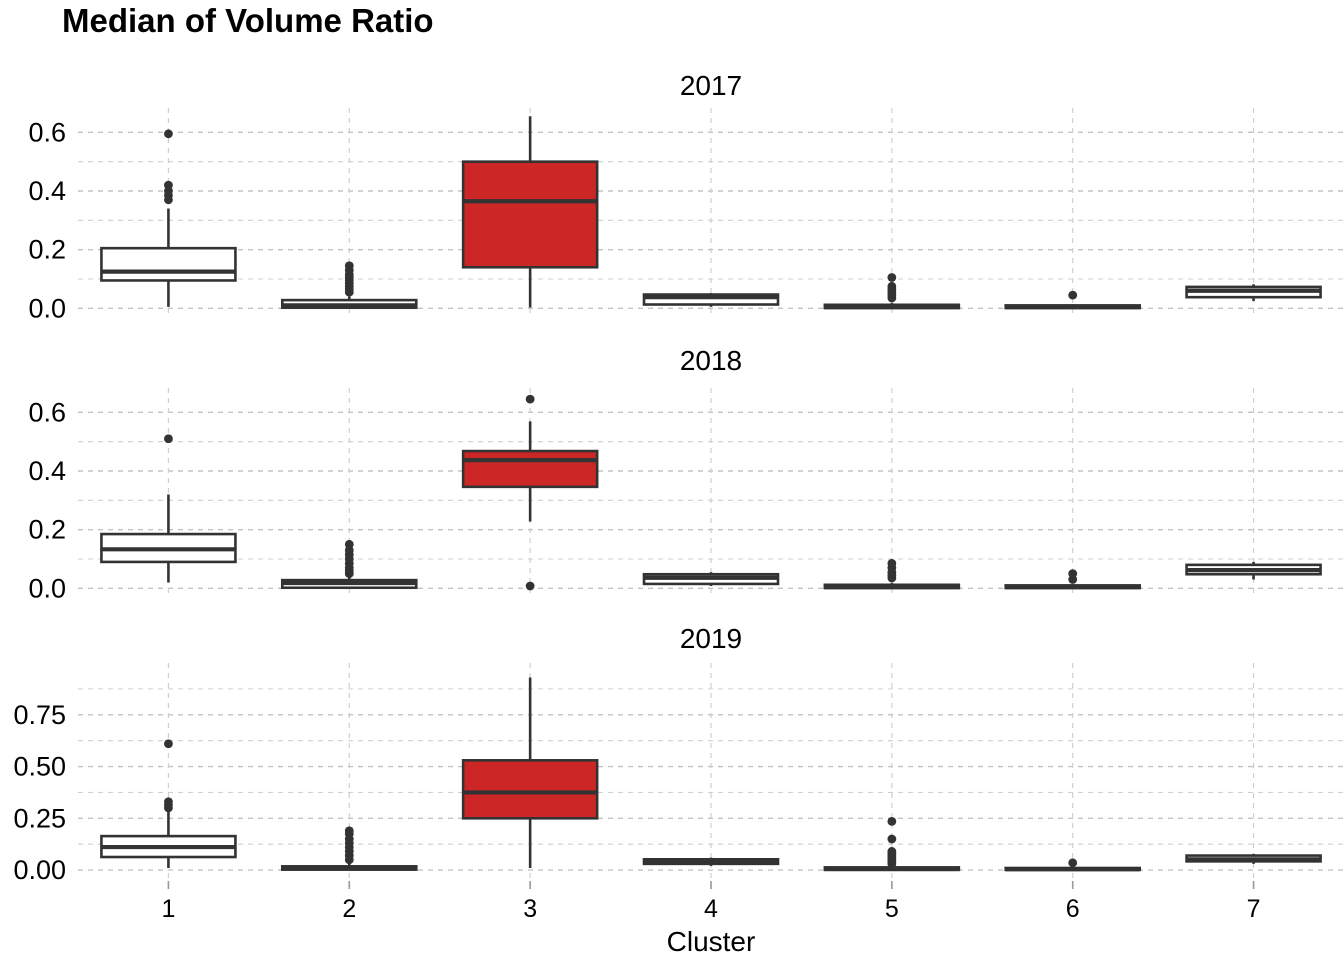  Describe the element at coordinates (711, 85) in the screenshot. I see `facet-label: 2017` at that location.